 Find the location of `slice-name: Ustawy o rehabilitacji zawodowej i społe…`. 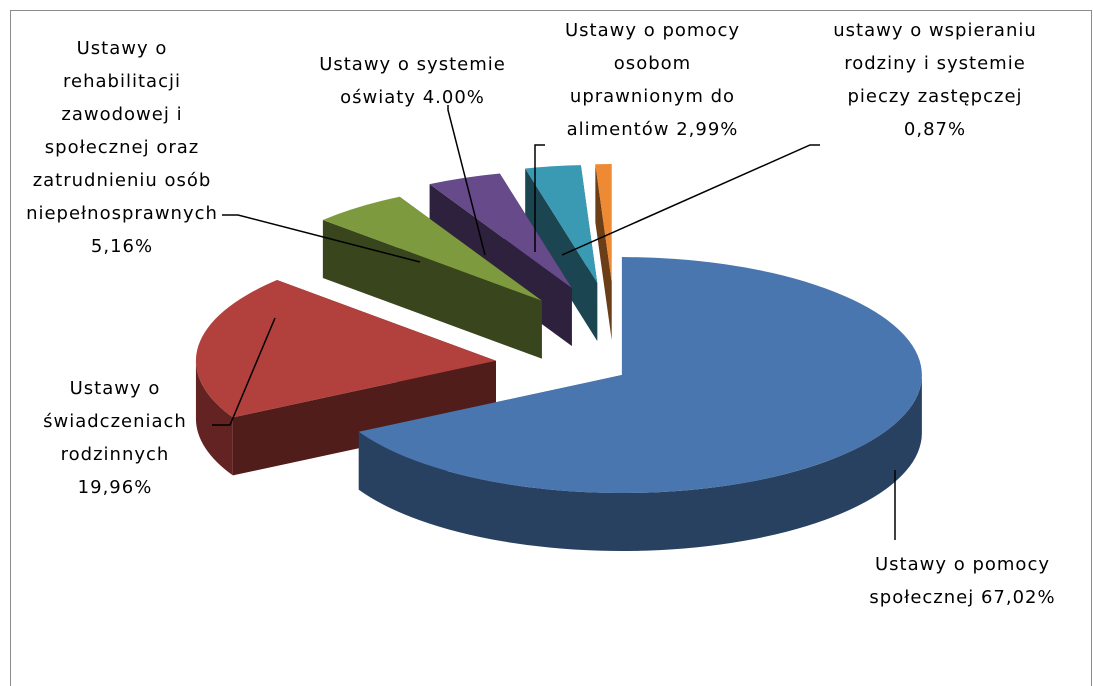

slice-name: Ustawy o rehabilitacji zawodowej i społe… is located at coordinates (122, 131).